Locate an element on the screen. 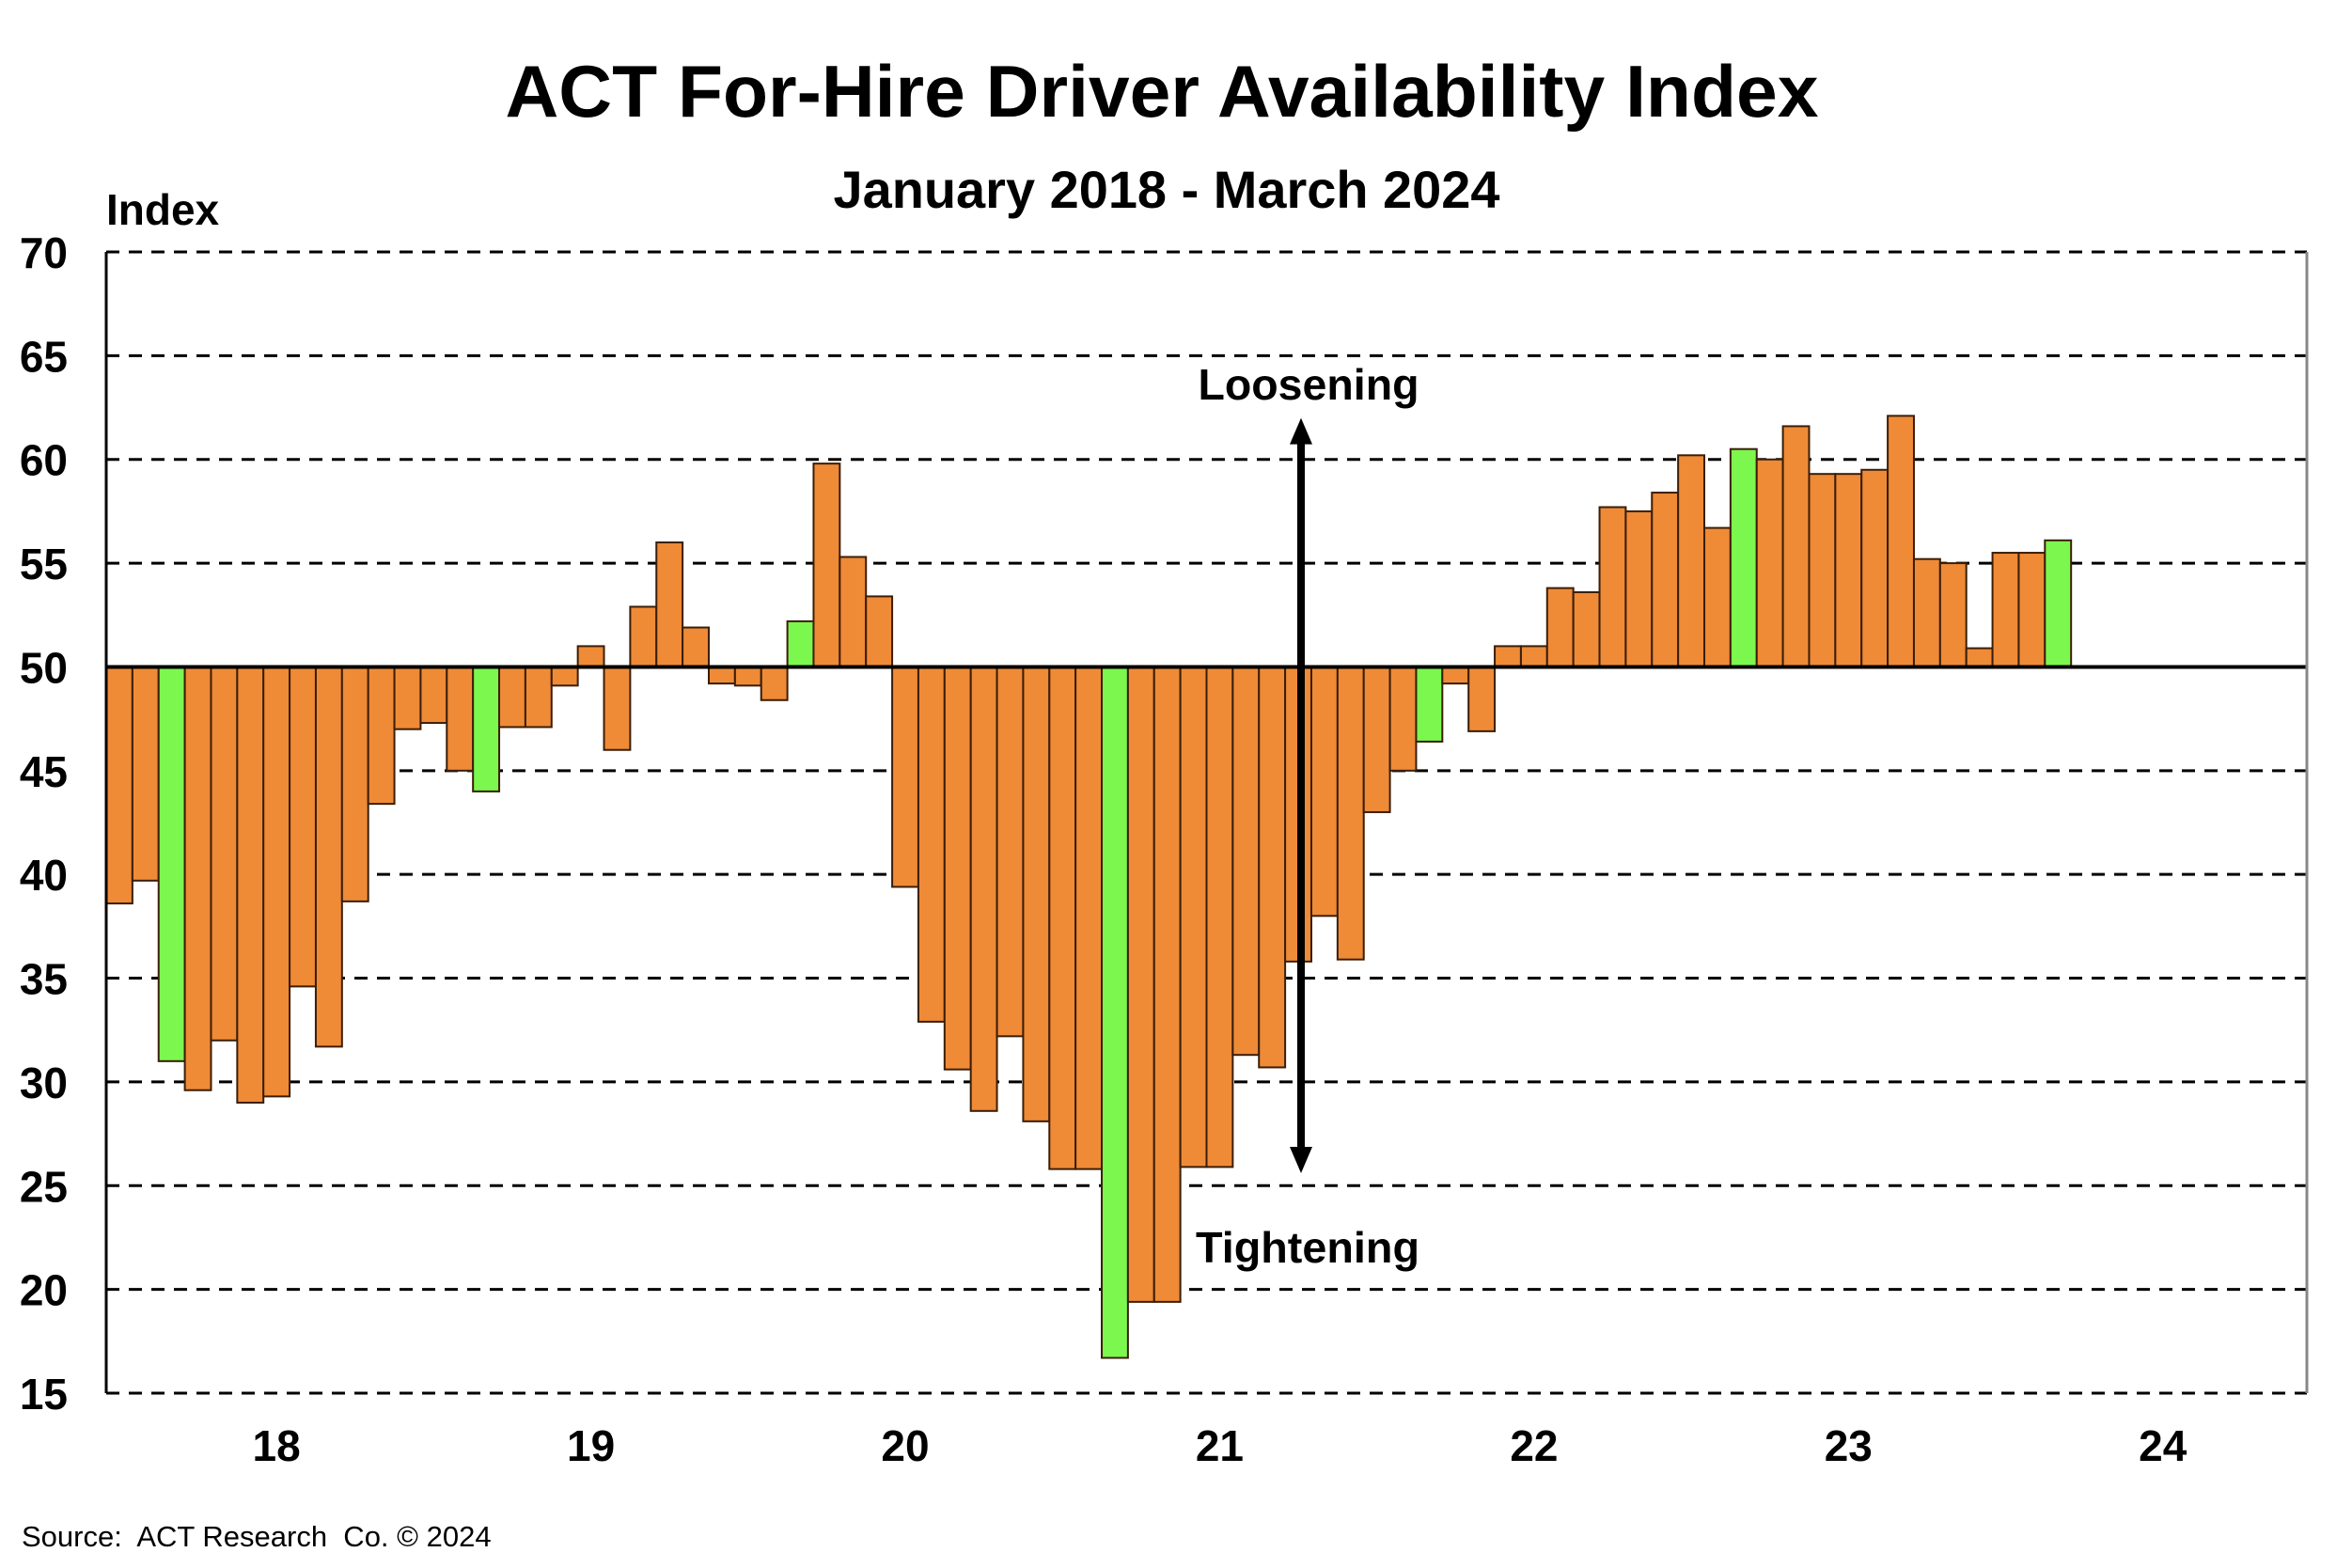 The image size is (2352, 1568). y-tick-label: 35 is located at coordinates (44, 979).